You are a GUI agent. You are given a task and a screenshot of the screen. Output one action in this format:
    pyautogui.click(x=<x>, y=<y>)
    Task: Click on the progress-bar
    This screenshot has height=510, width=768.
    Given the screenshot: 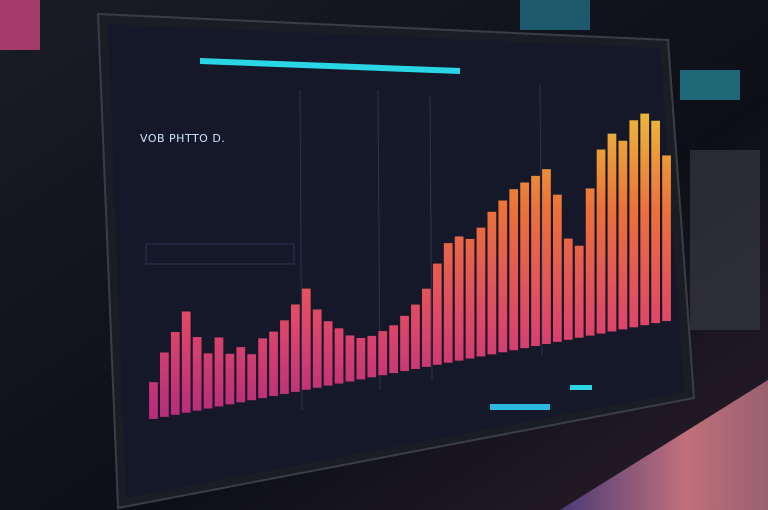 What is the action you would take?
    pyautogui.click(x=330, y=66)
    